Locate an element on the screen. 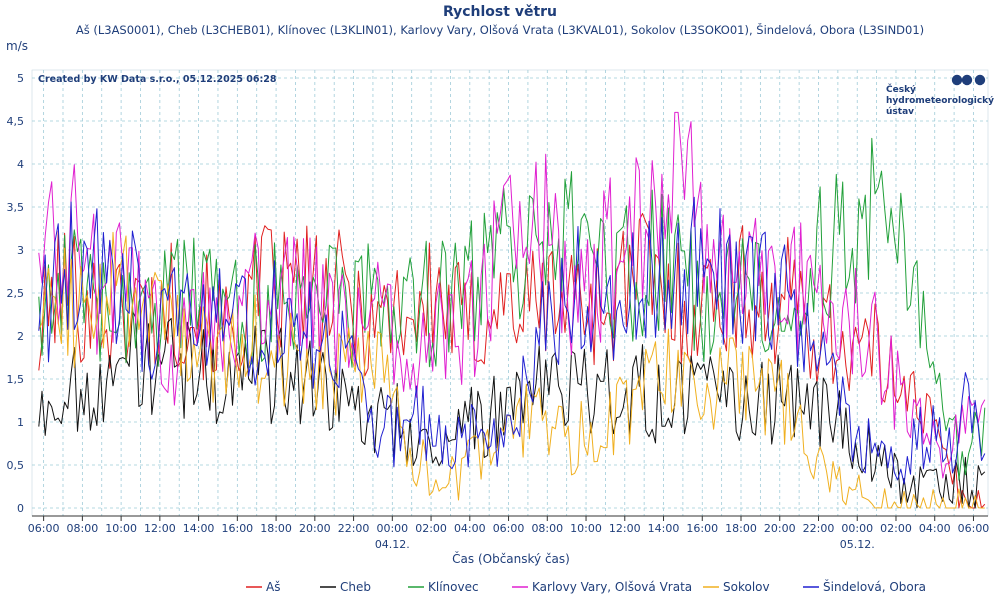 The height and width of the screenshot is (600, 1000). y-tick-label: 4 is located at coordinates (20, 164).